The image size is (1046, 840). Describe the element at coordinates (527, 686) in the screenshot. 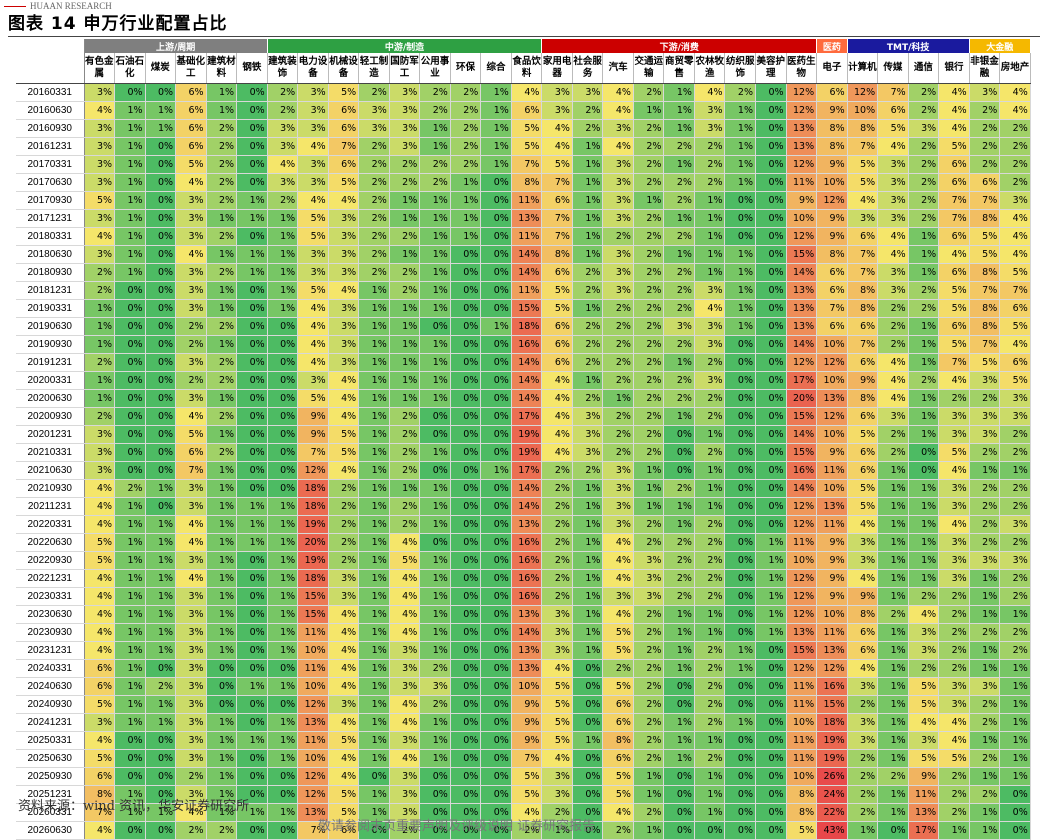

I see `allocation-cell: 10%` at that location.